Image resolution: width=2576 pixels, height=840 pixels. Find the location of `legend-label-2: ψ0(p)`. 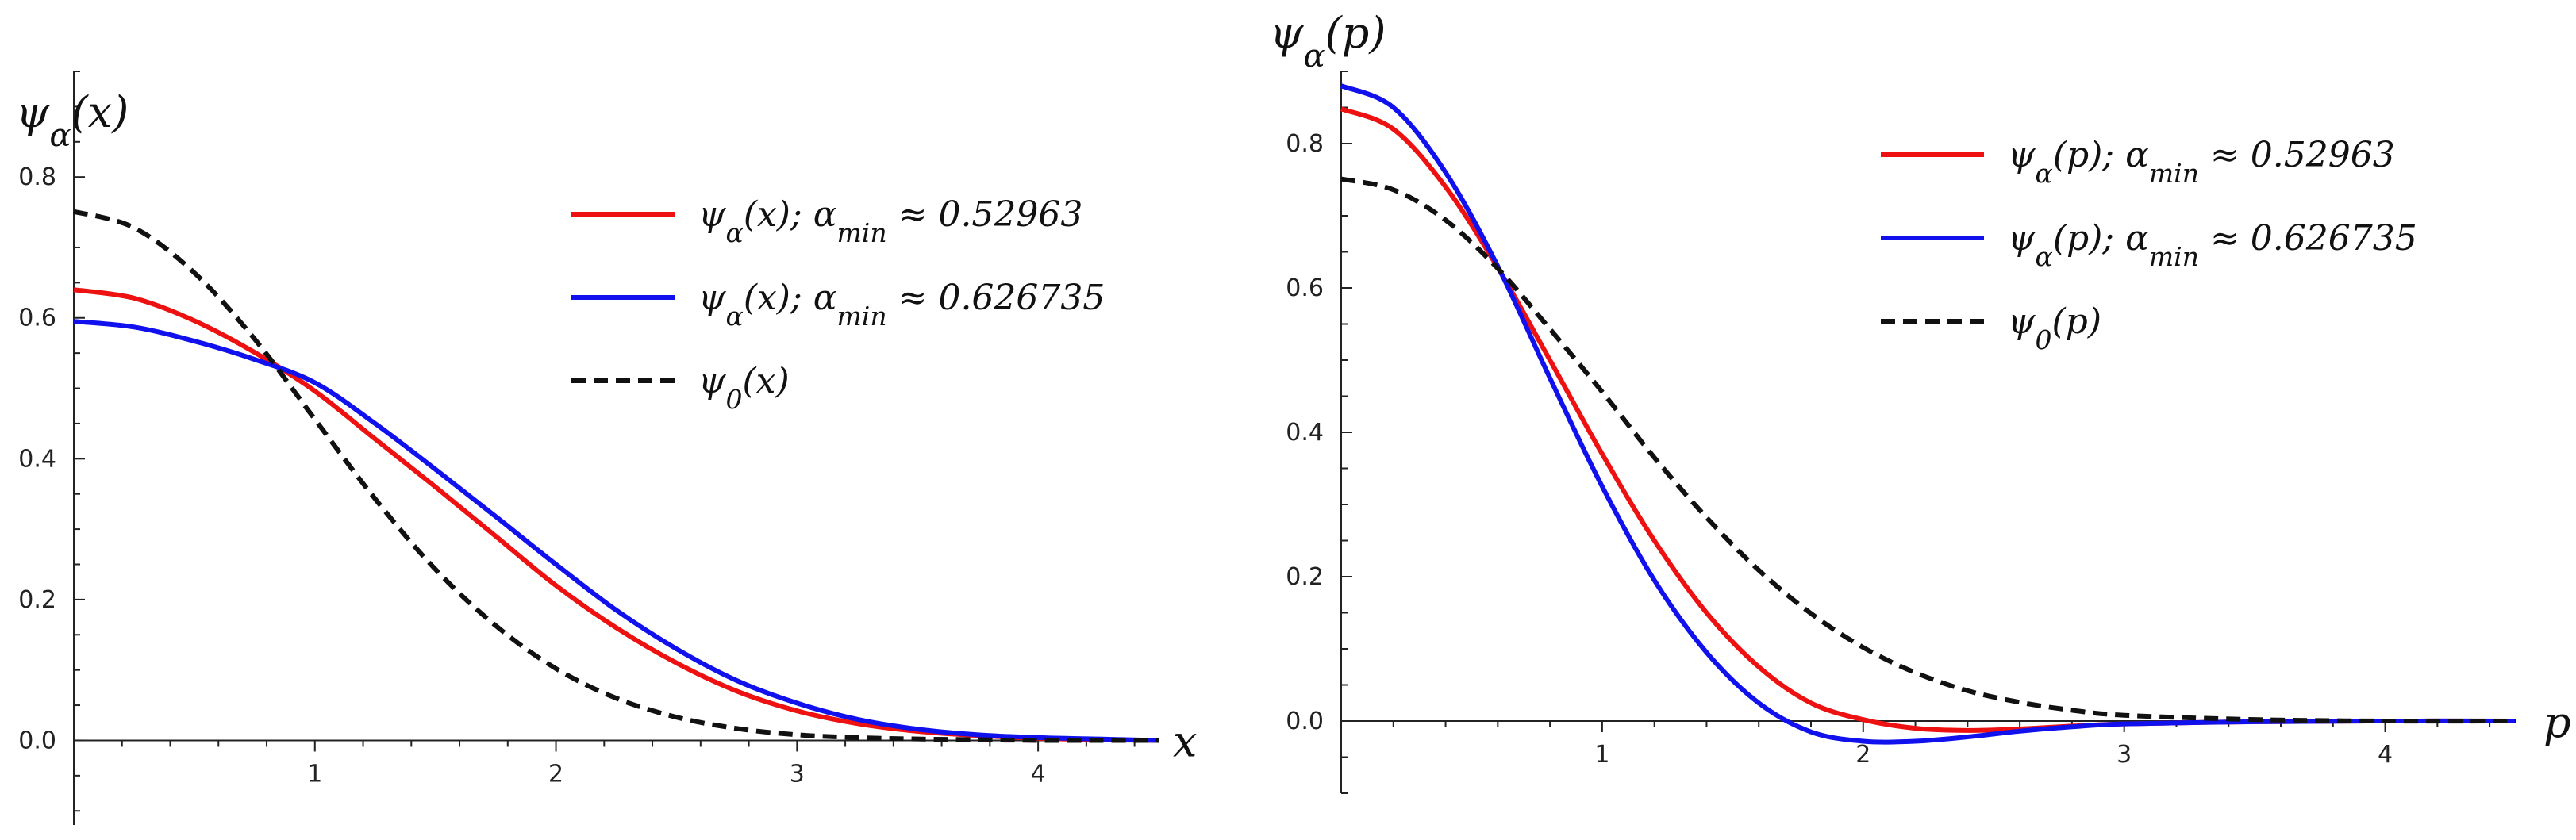

legend-label-2: ψ0(p) is located at coordinates (2054, 328).